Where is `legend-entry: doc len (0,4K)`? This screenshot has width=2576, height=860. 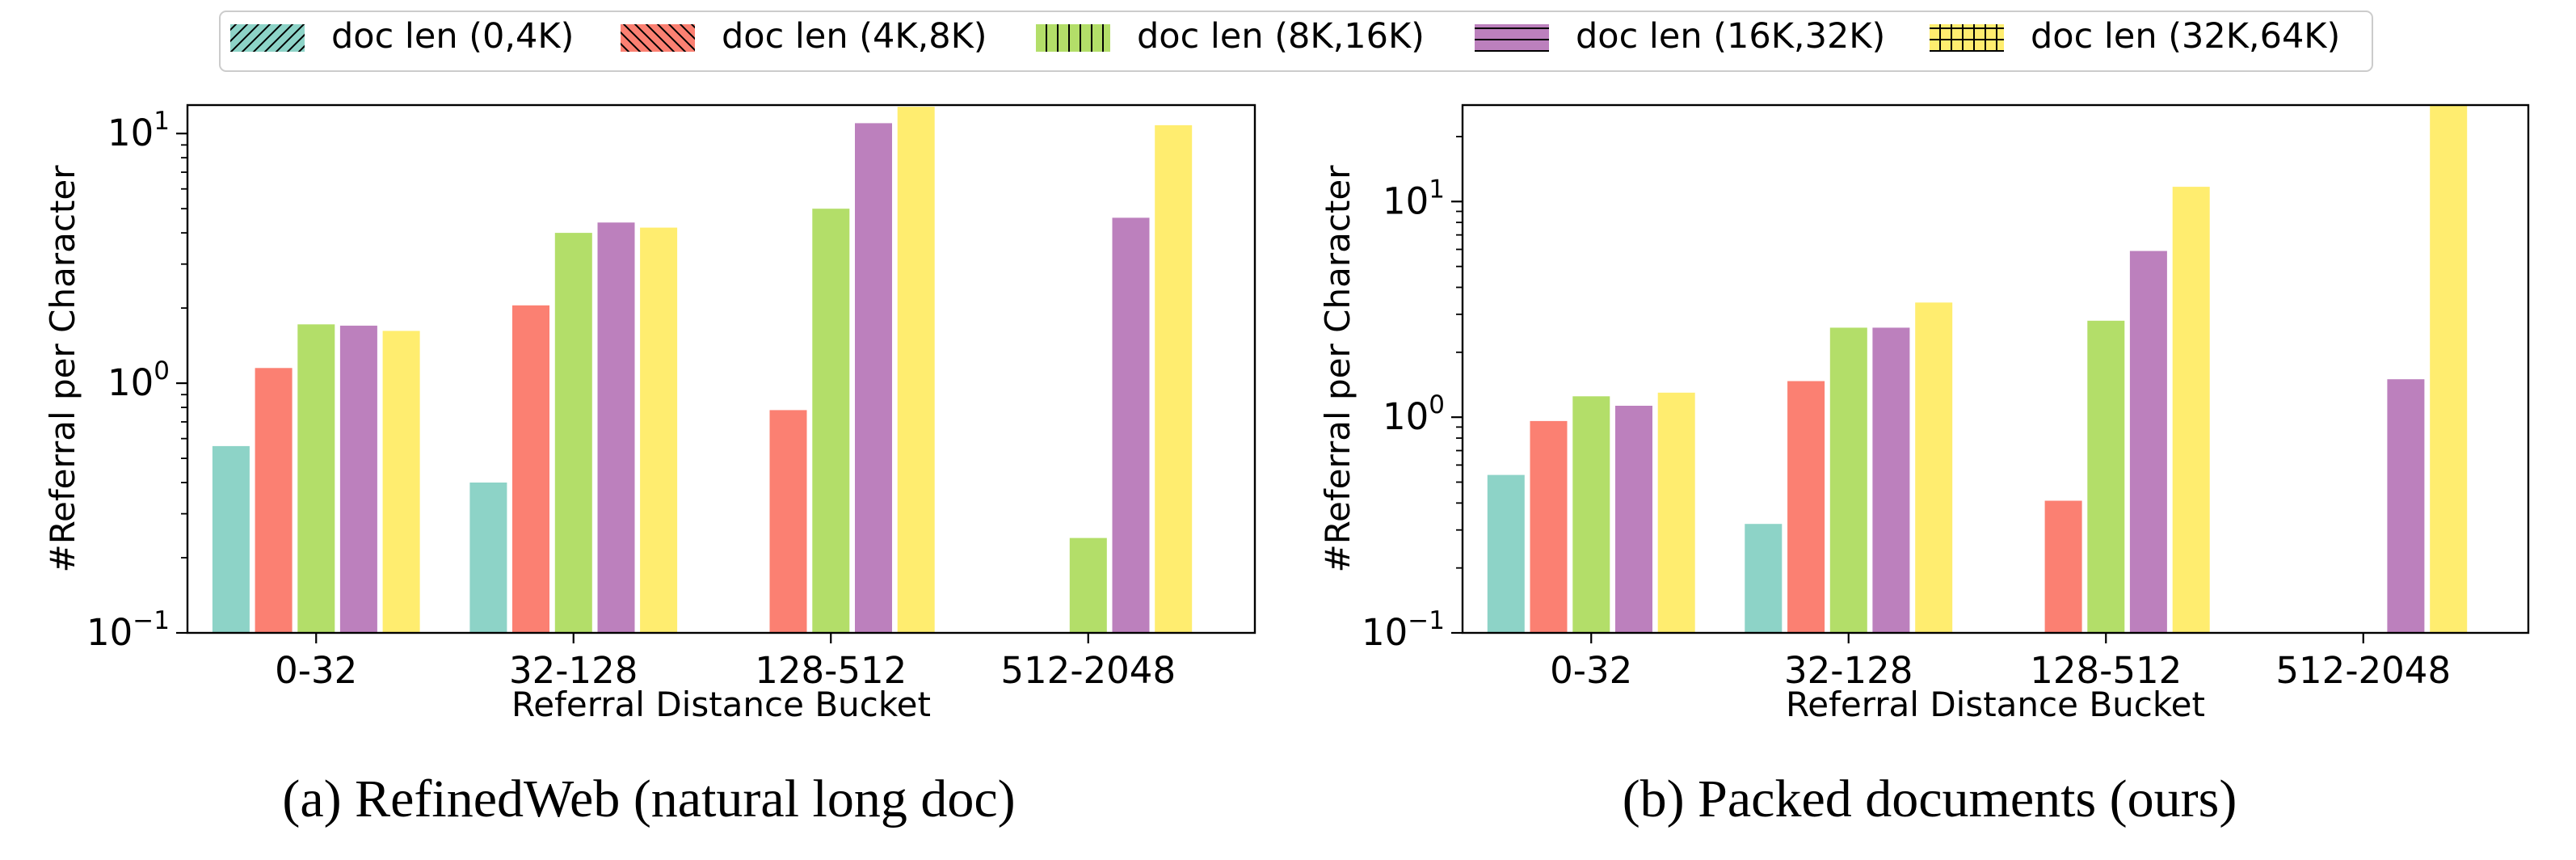
legend-entry: doc len (0,4K) is located at coordinates (402, 37).